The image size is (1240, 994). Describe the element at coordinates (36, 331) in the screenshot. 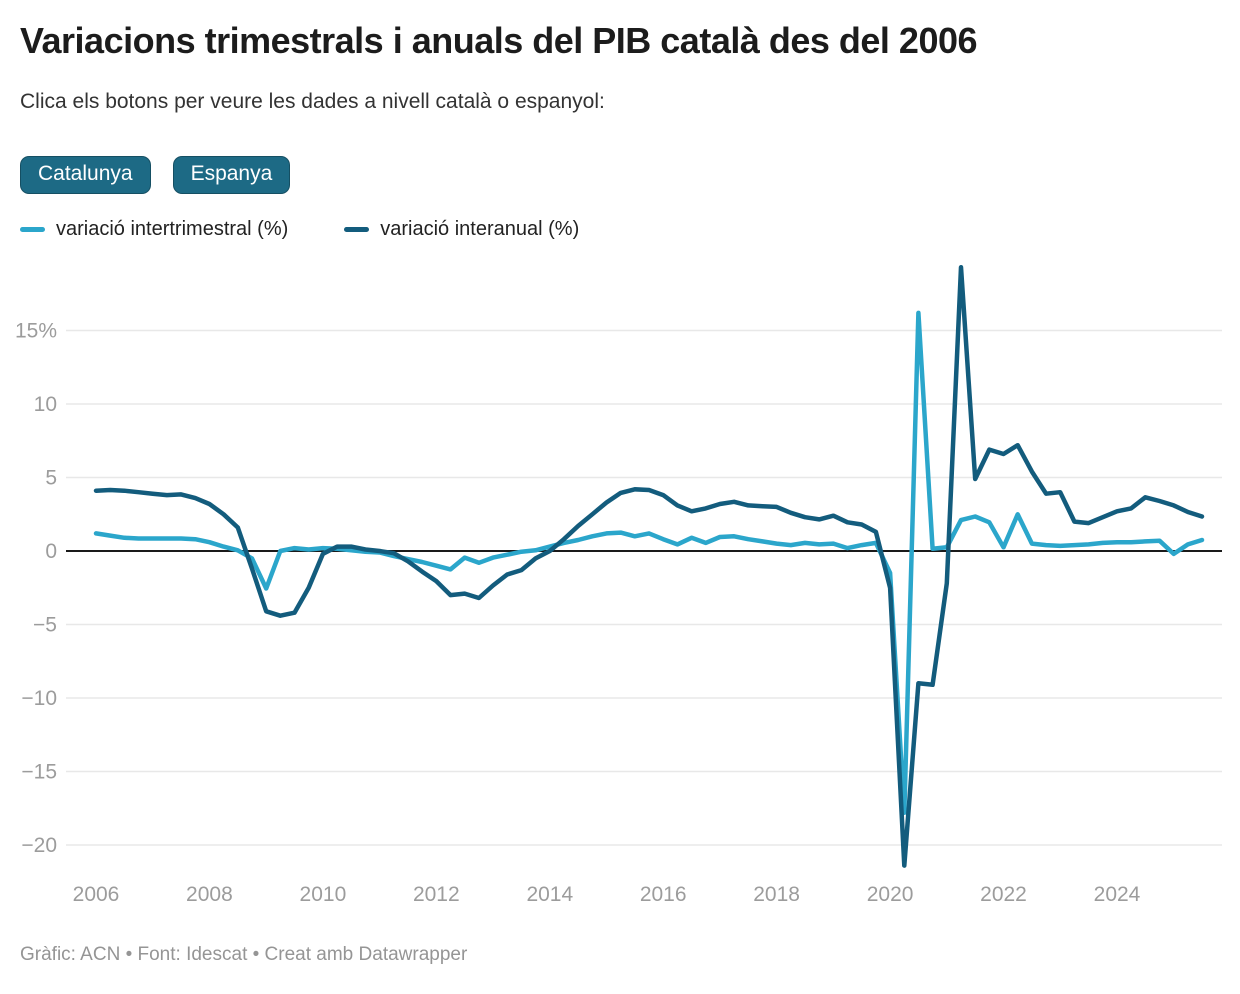

I see `y-tick-label: 15%` at that location.